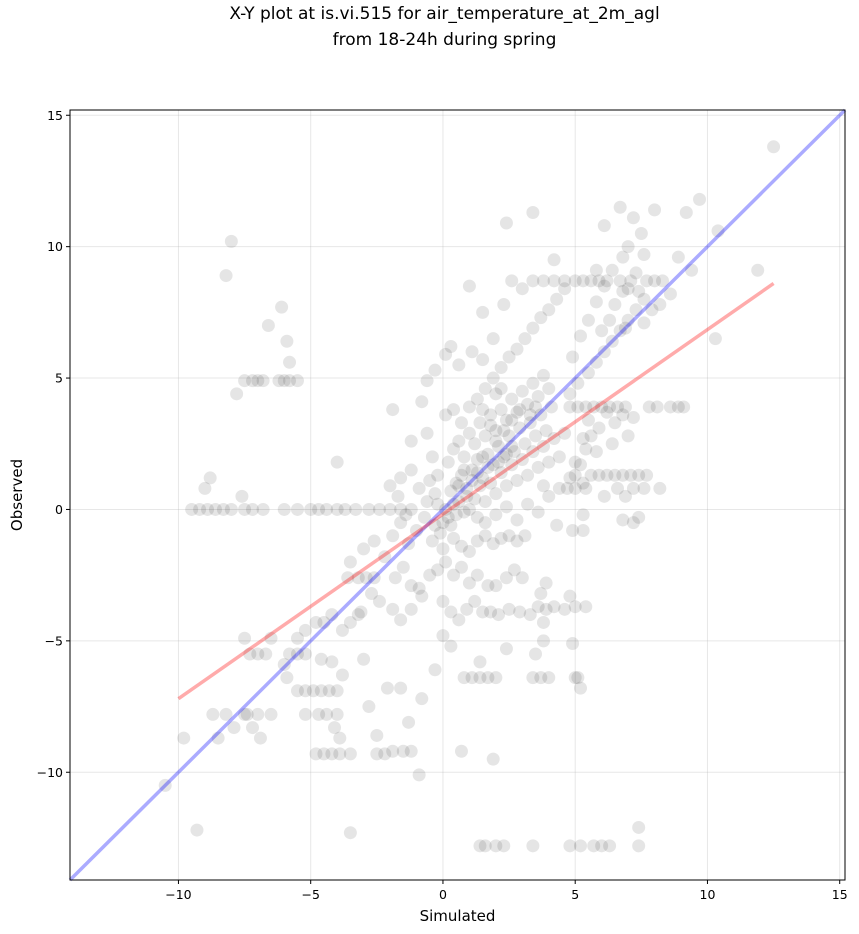 The width and height of the screenshot is (859, 934). I want to click on x-tick-label: −5, so click(310, 894).